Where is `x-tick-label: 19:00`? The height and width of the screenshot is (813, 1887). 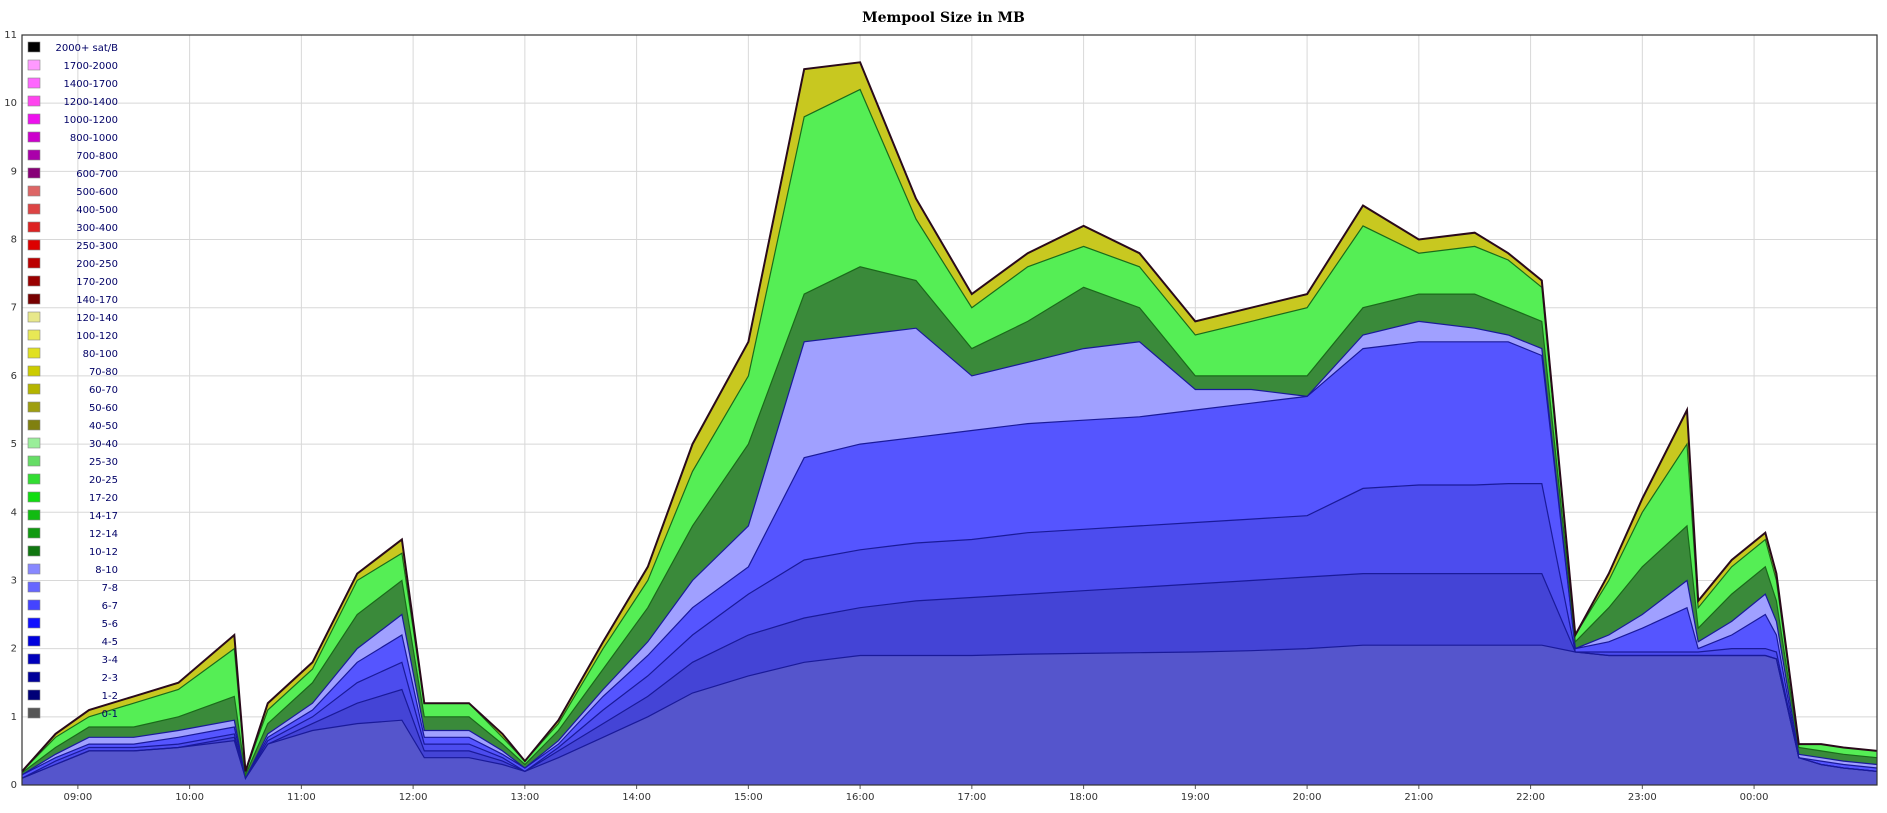
x-tick-label: 19:00 is located at coordinates (1195, 797).